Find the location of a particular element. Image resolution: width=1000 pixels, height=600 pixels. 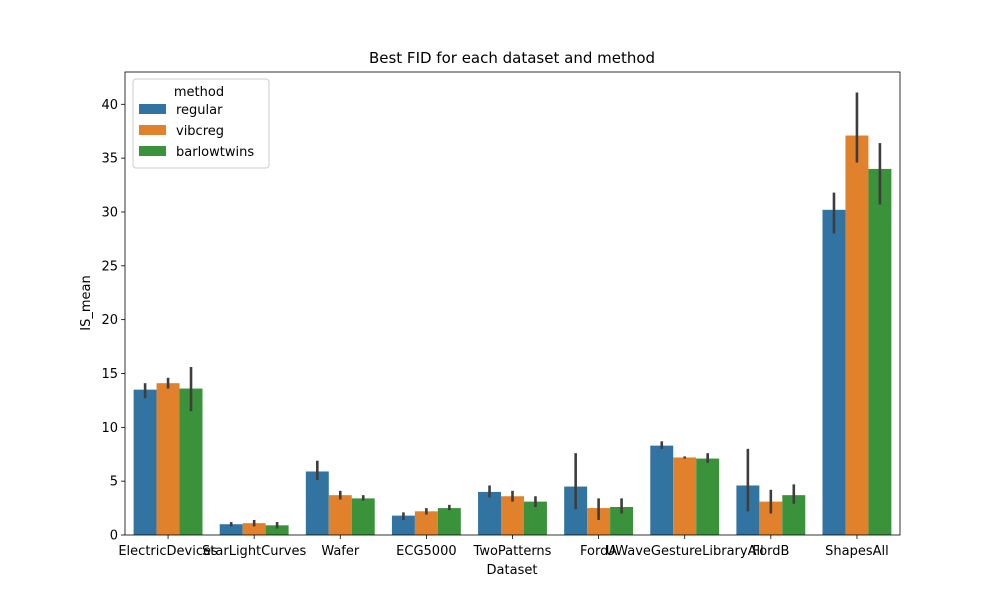

bar-barlowtwins-FordB is located at coordinates (794, 515).